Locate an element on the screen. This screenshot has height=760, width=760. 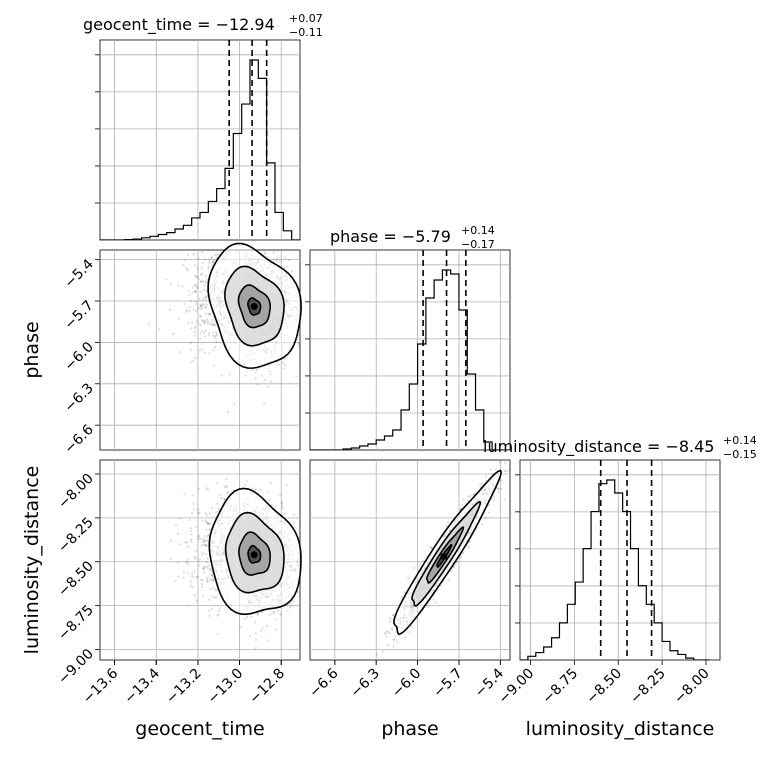
xtick-label-luminosity_distance-3: −8.25 is located at coordinates (648, 687).